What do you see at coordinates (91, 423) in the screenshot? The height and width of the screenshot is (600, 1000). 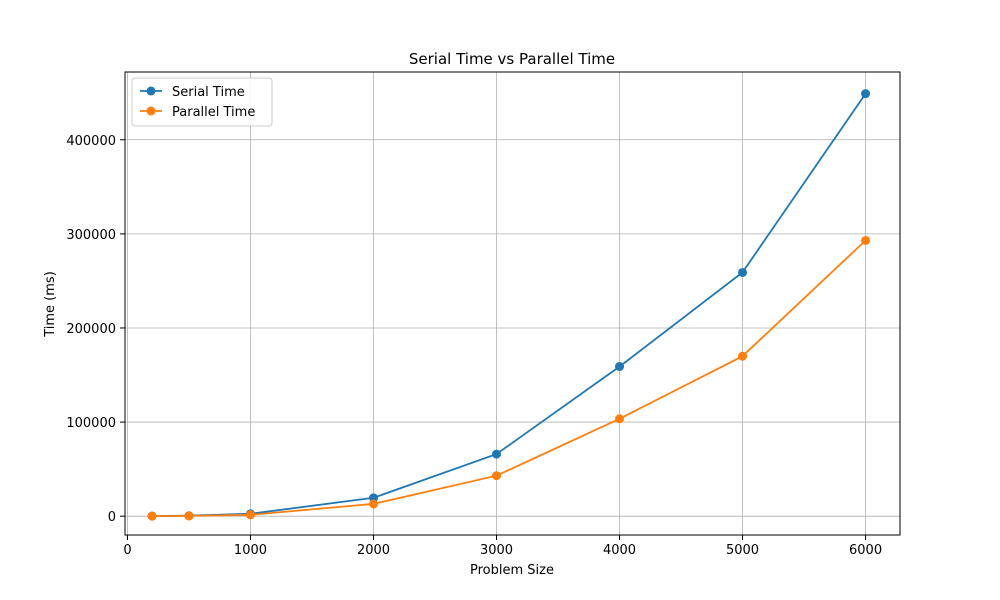 I see `y-tick-label: 100000` at bounding box center [91, 423].